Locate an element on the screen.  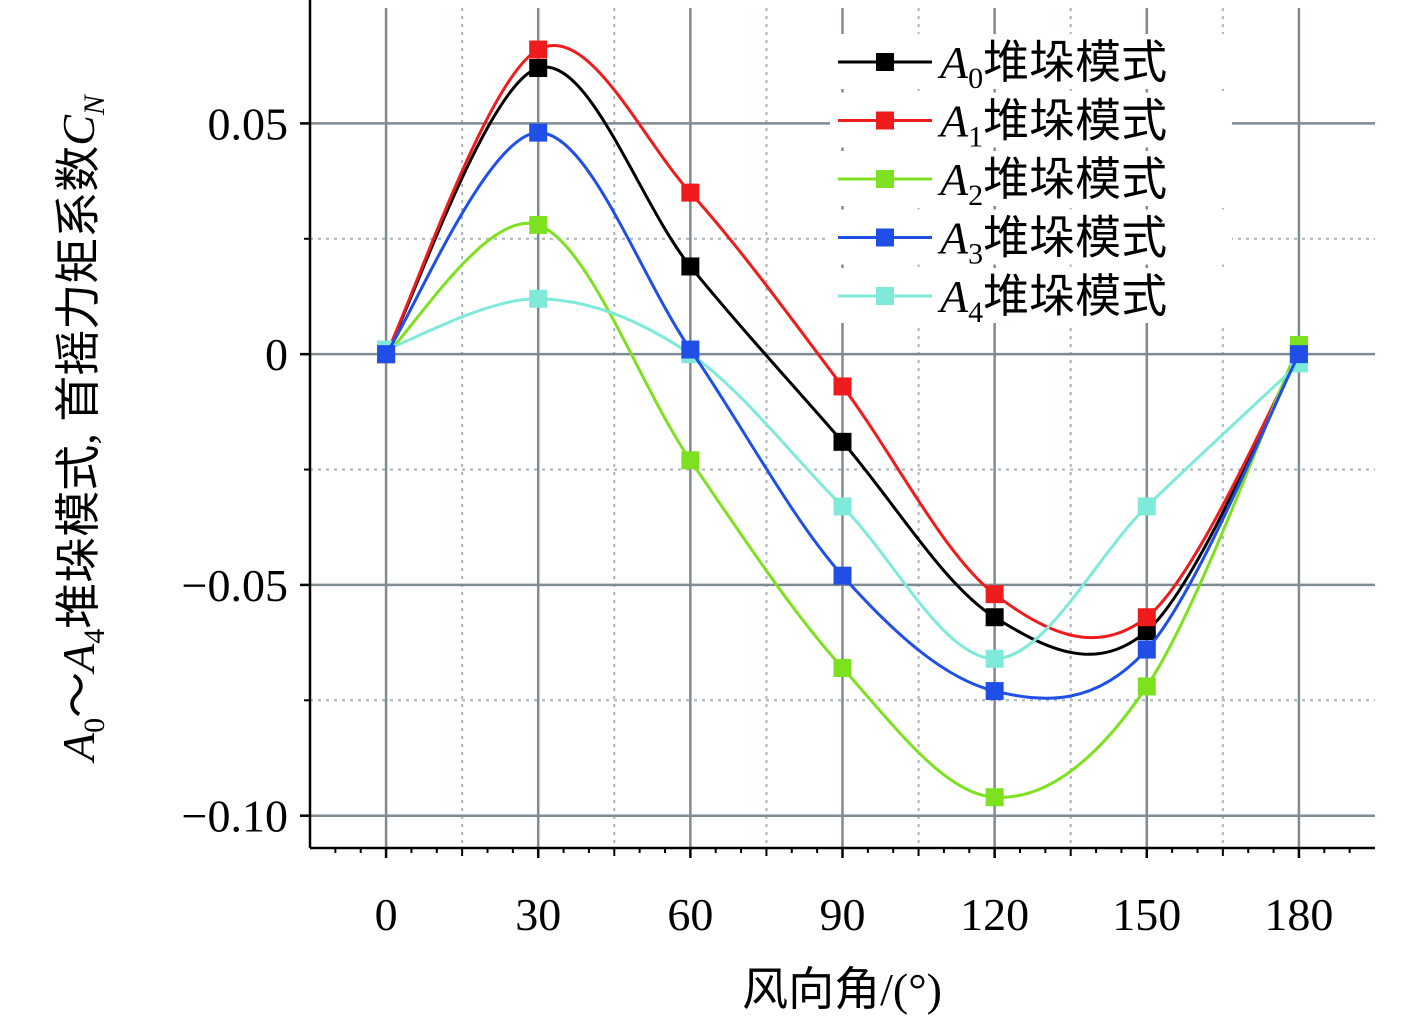
x-tick-label: 150 is located at coordinates (1146, 914).